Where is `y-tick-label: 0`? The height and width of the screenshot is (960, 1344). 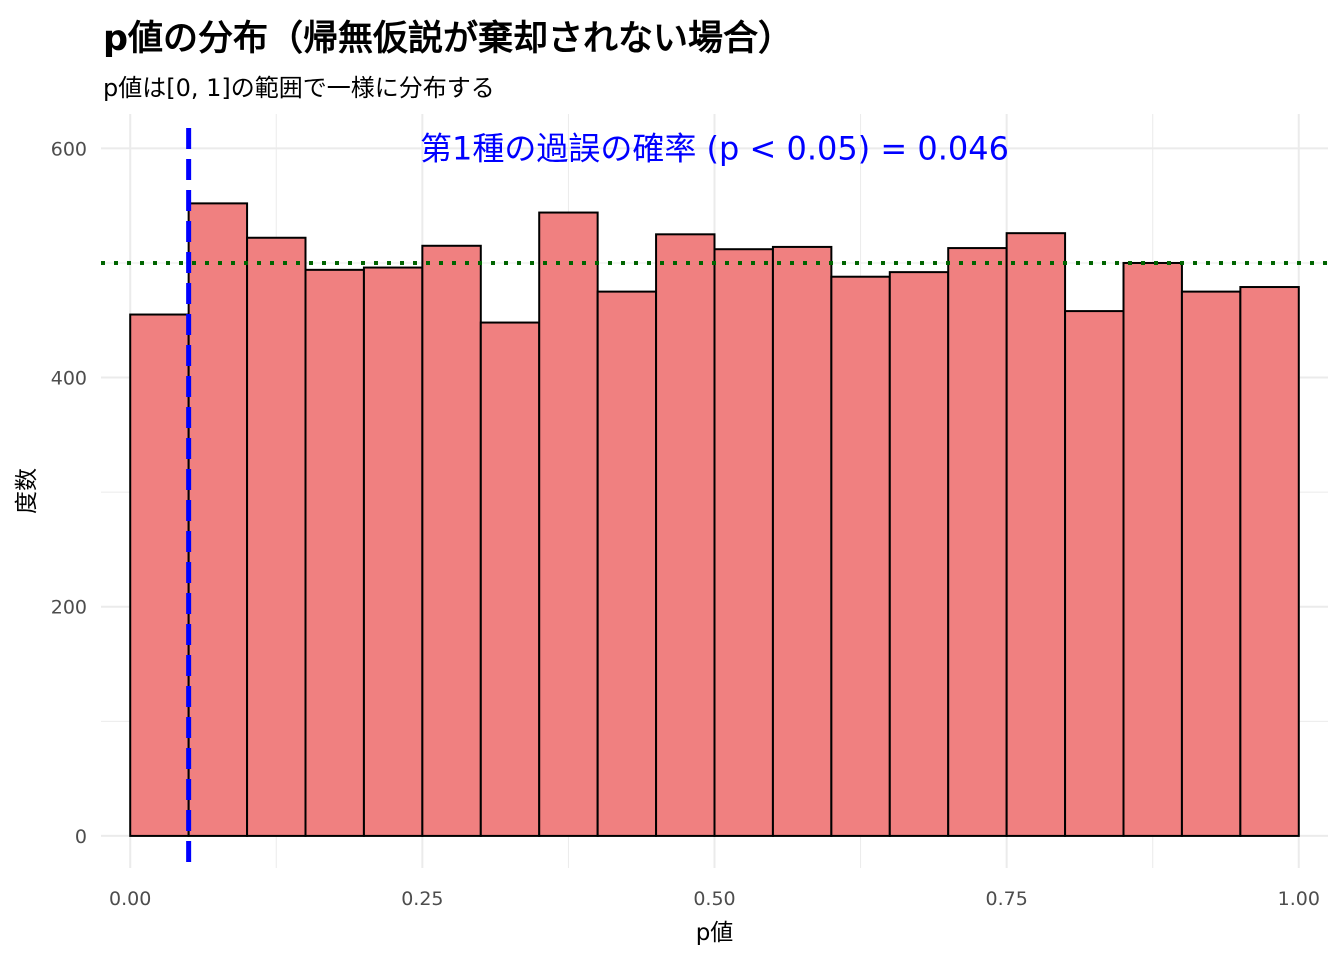 y-tick-label: 0 is located at coordinates (81, 837).